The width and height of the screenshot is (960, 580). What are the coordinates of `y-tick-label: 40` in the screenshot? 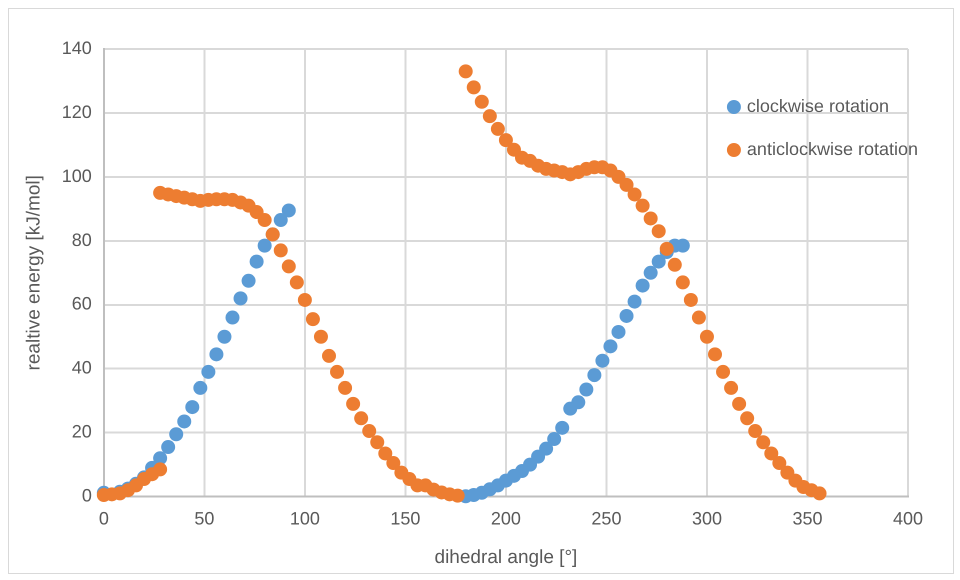 It's located at (82, 368).